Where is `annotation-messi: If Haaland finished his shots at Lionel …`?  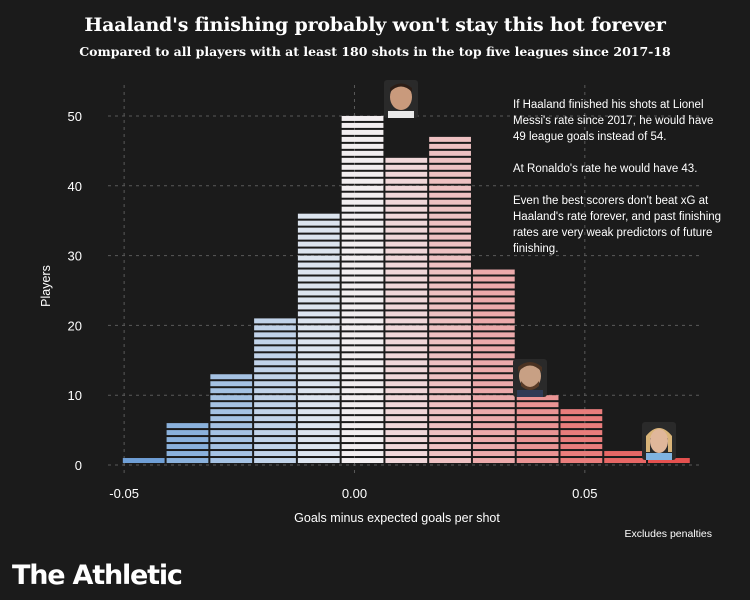 annotation-messi: If Haaland finished his shots at Lionel … is located at coordinates (613, 121).